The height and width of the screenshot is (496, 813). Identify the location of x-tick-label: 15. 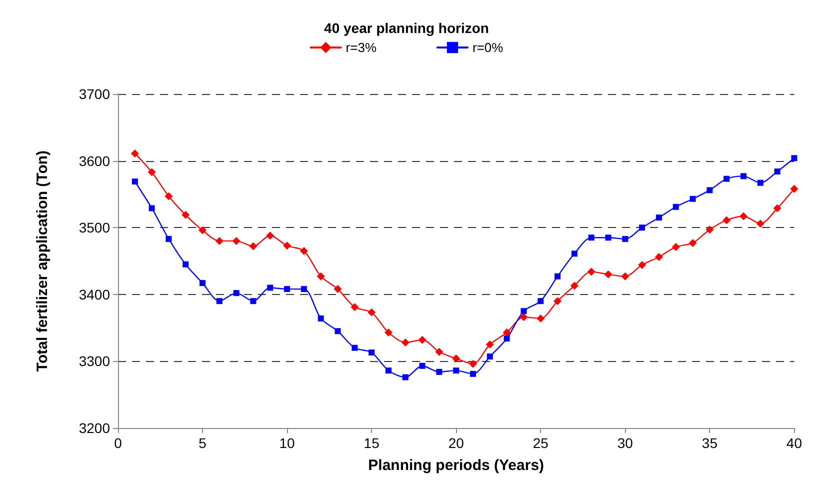
(372, 443).